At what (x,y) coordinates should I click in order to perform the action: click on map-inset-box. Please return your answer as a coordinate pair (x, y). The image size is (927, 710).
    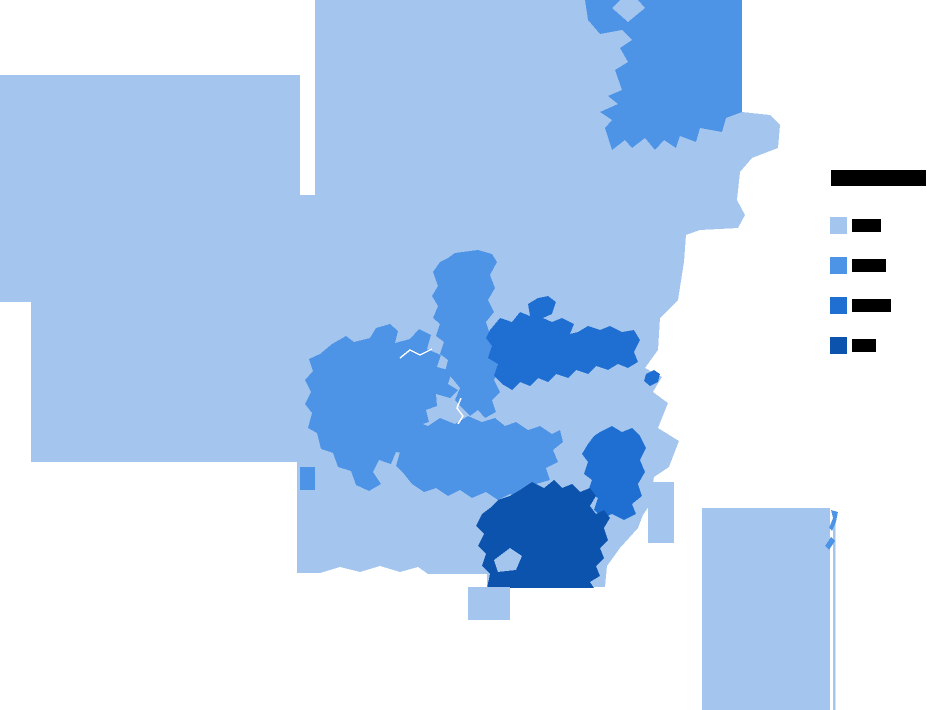
    Looking at the image, I should click on (766, 609).